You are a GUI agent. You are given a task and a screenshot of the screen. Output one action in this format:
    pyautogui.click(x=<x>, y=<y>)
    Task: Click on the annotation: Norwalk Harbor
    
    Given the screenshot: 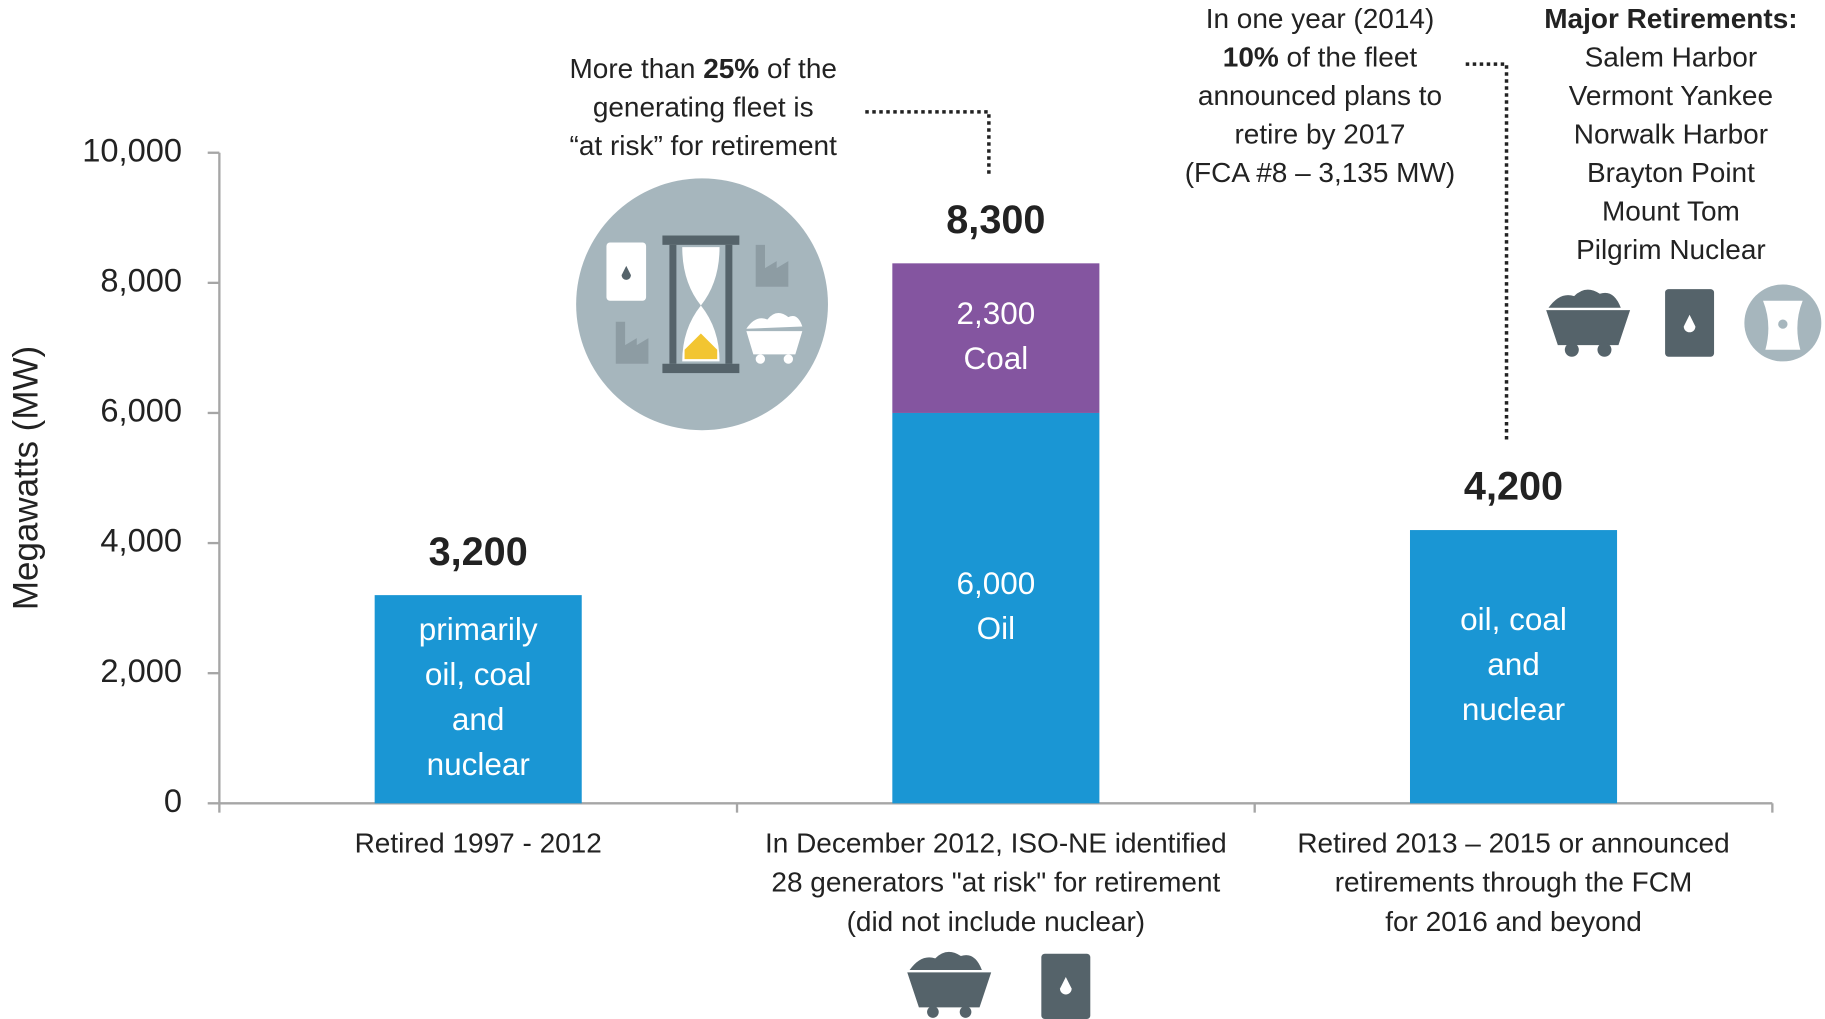 What is the action you would take?
    pyautogui.click(x=1671, y=134)
    